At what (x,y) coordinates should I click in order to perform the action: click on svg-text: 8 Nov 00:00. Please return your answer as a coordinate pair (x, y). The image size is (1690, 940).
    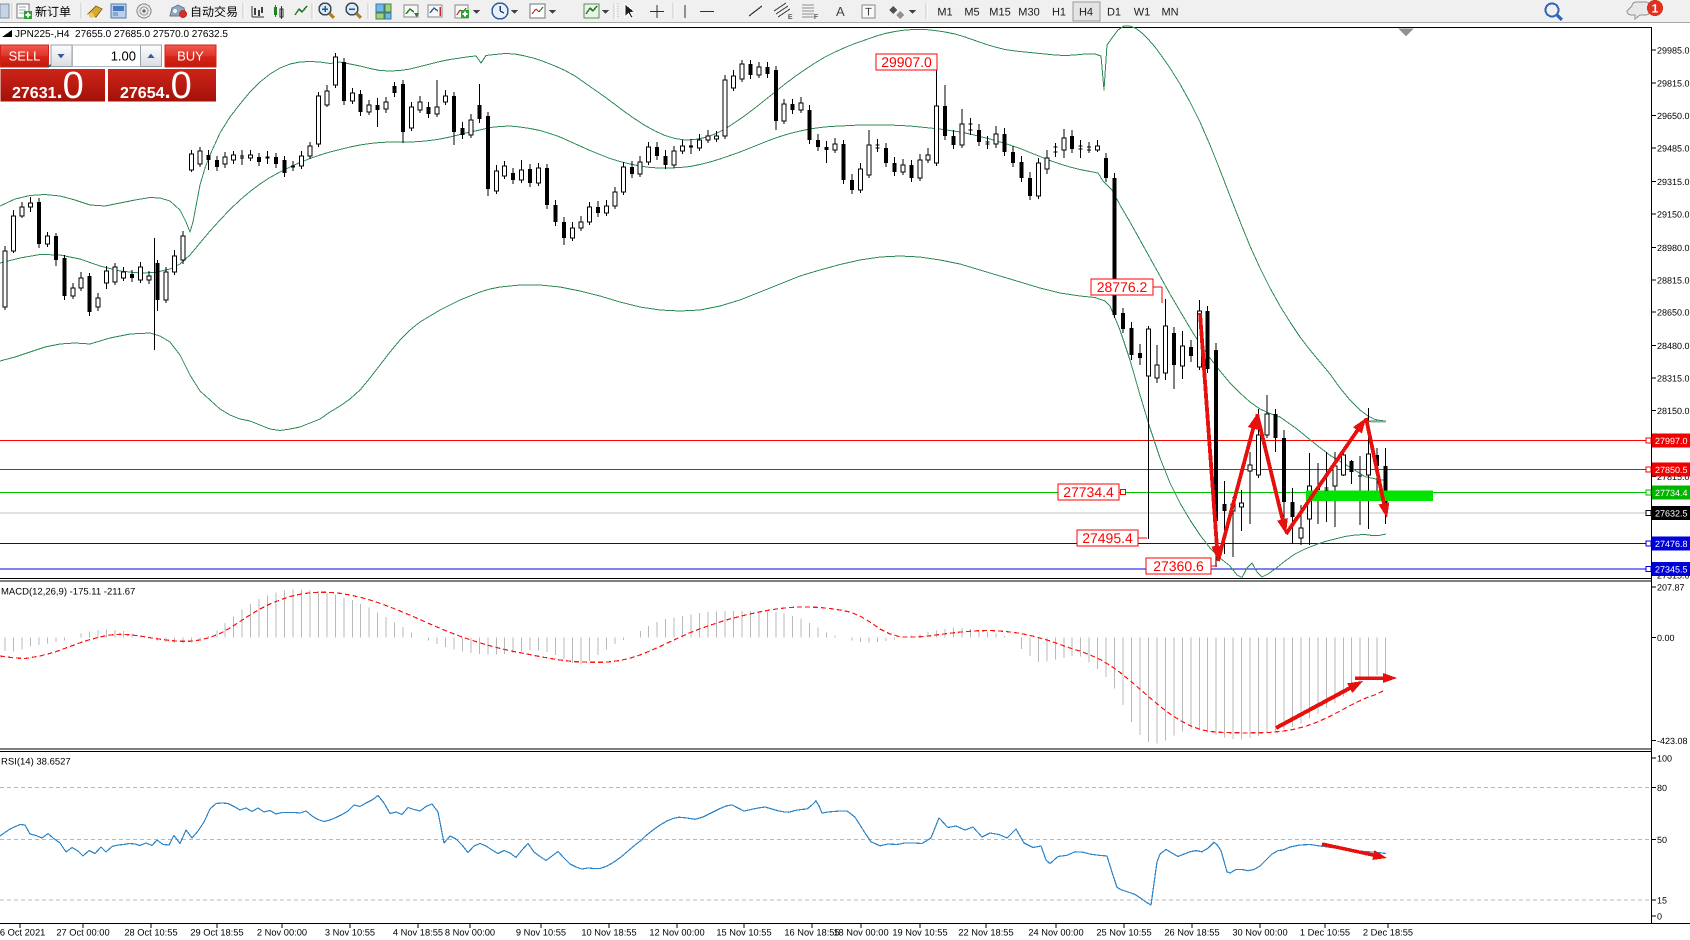
    Looking at the image, I should click on (470, 933).